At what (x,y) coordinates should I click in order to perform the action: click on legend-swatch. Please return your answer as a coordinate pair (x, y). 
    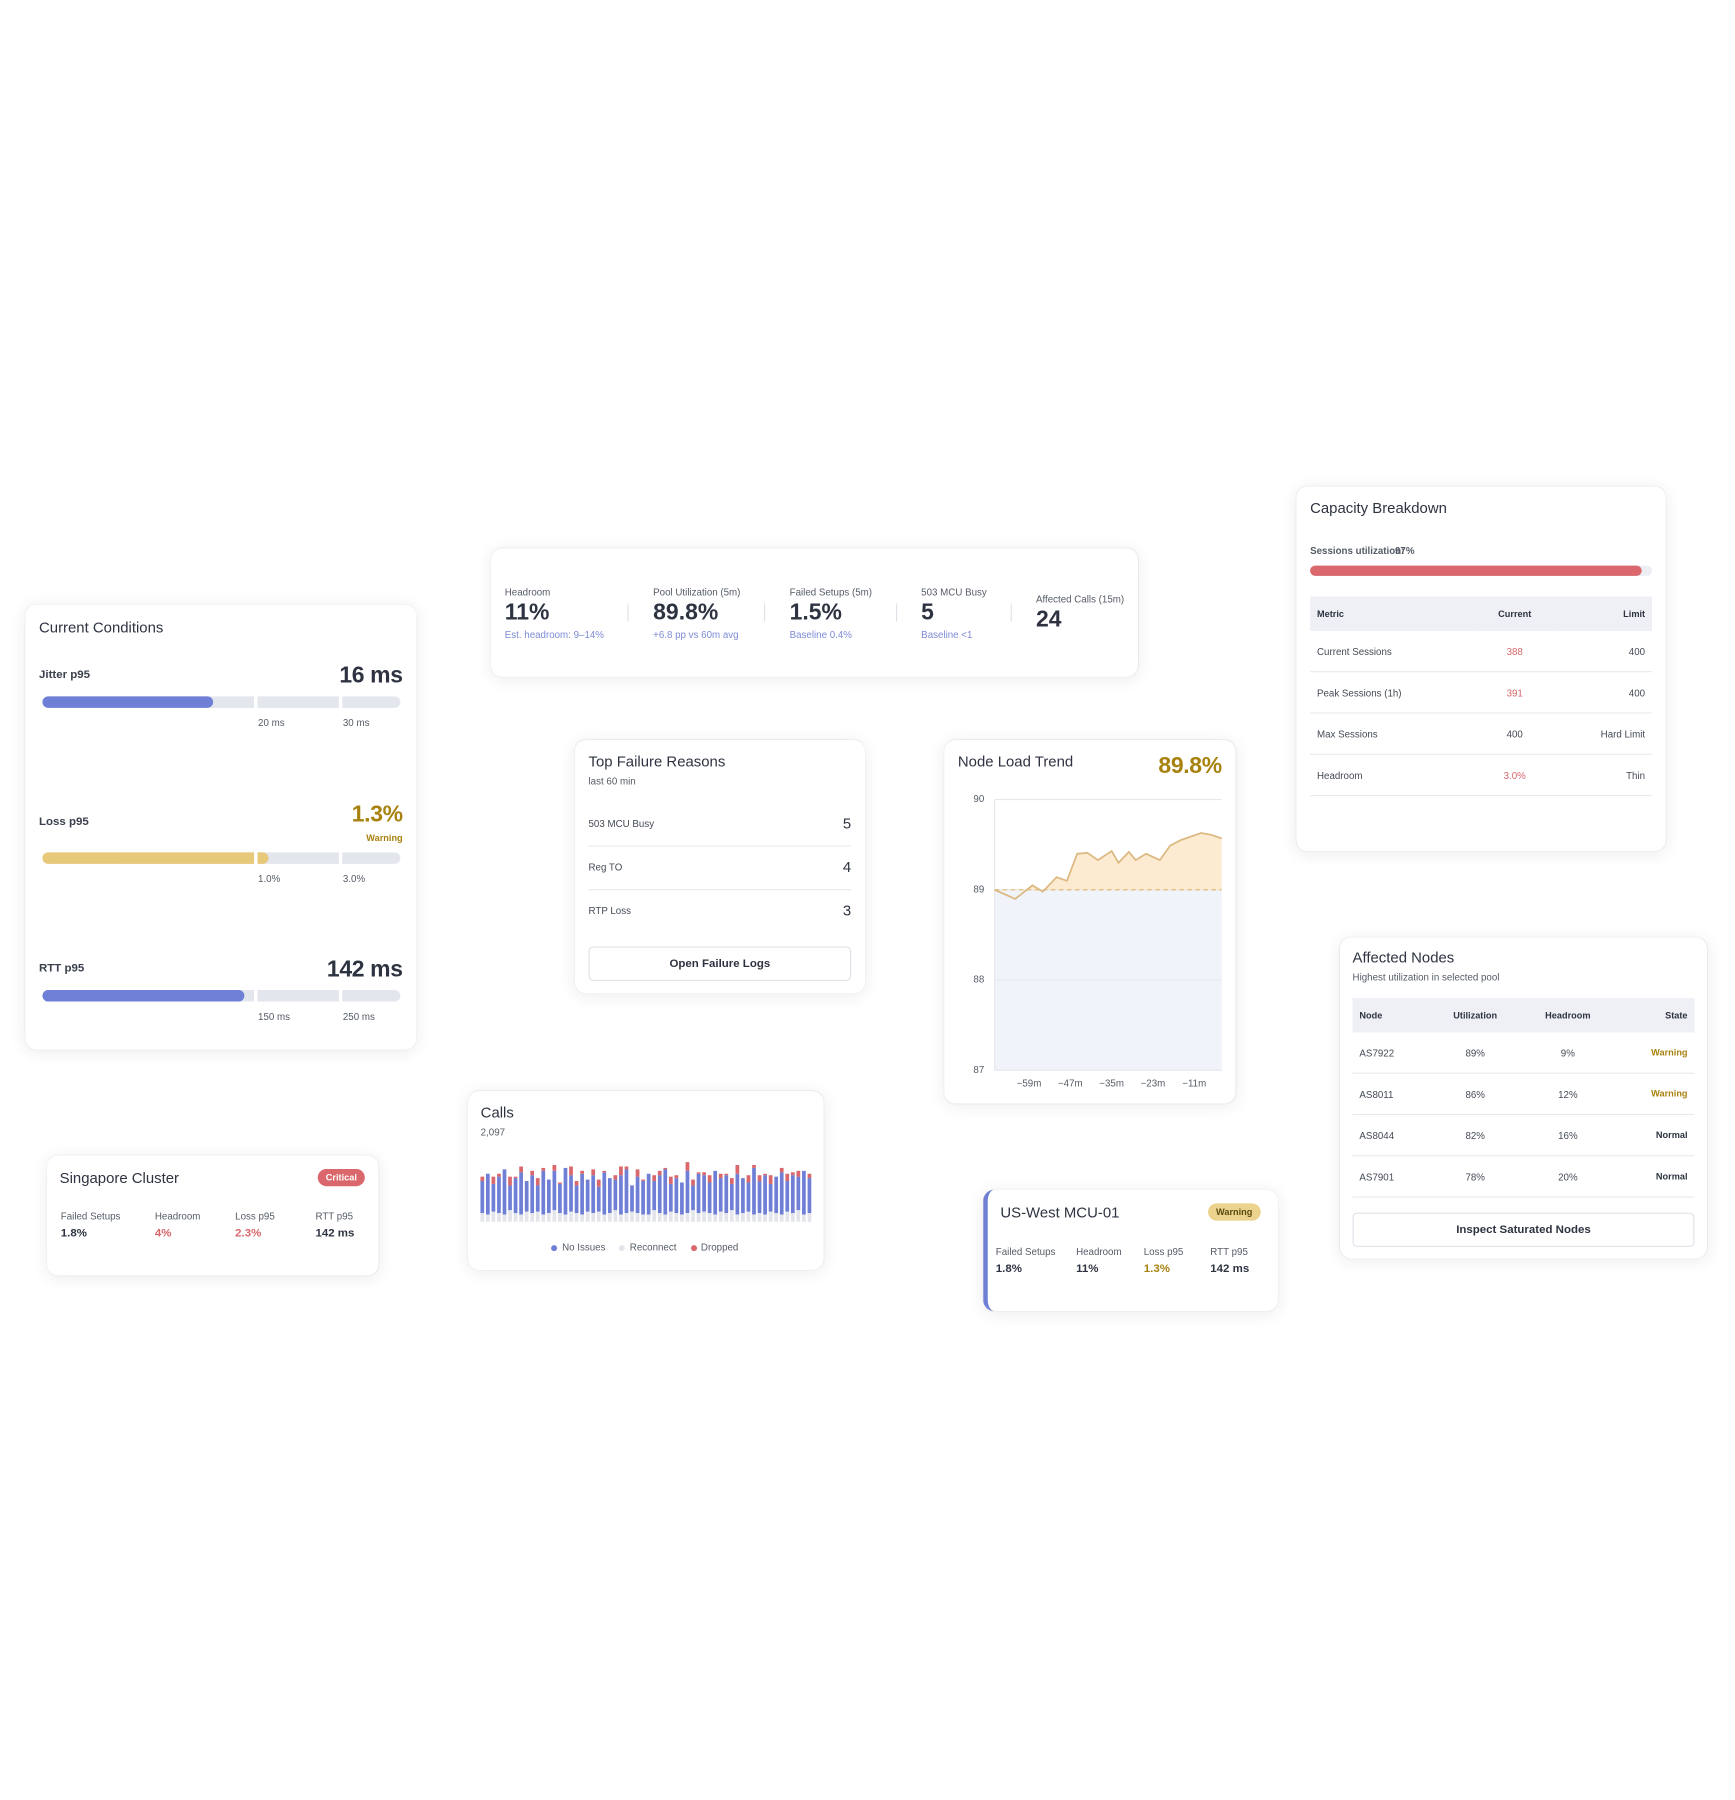
    Looking at the image, I should click on (694, 1248).